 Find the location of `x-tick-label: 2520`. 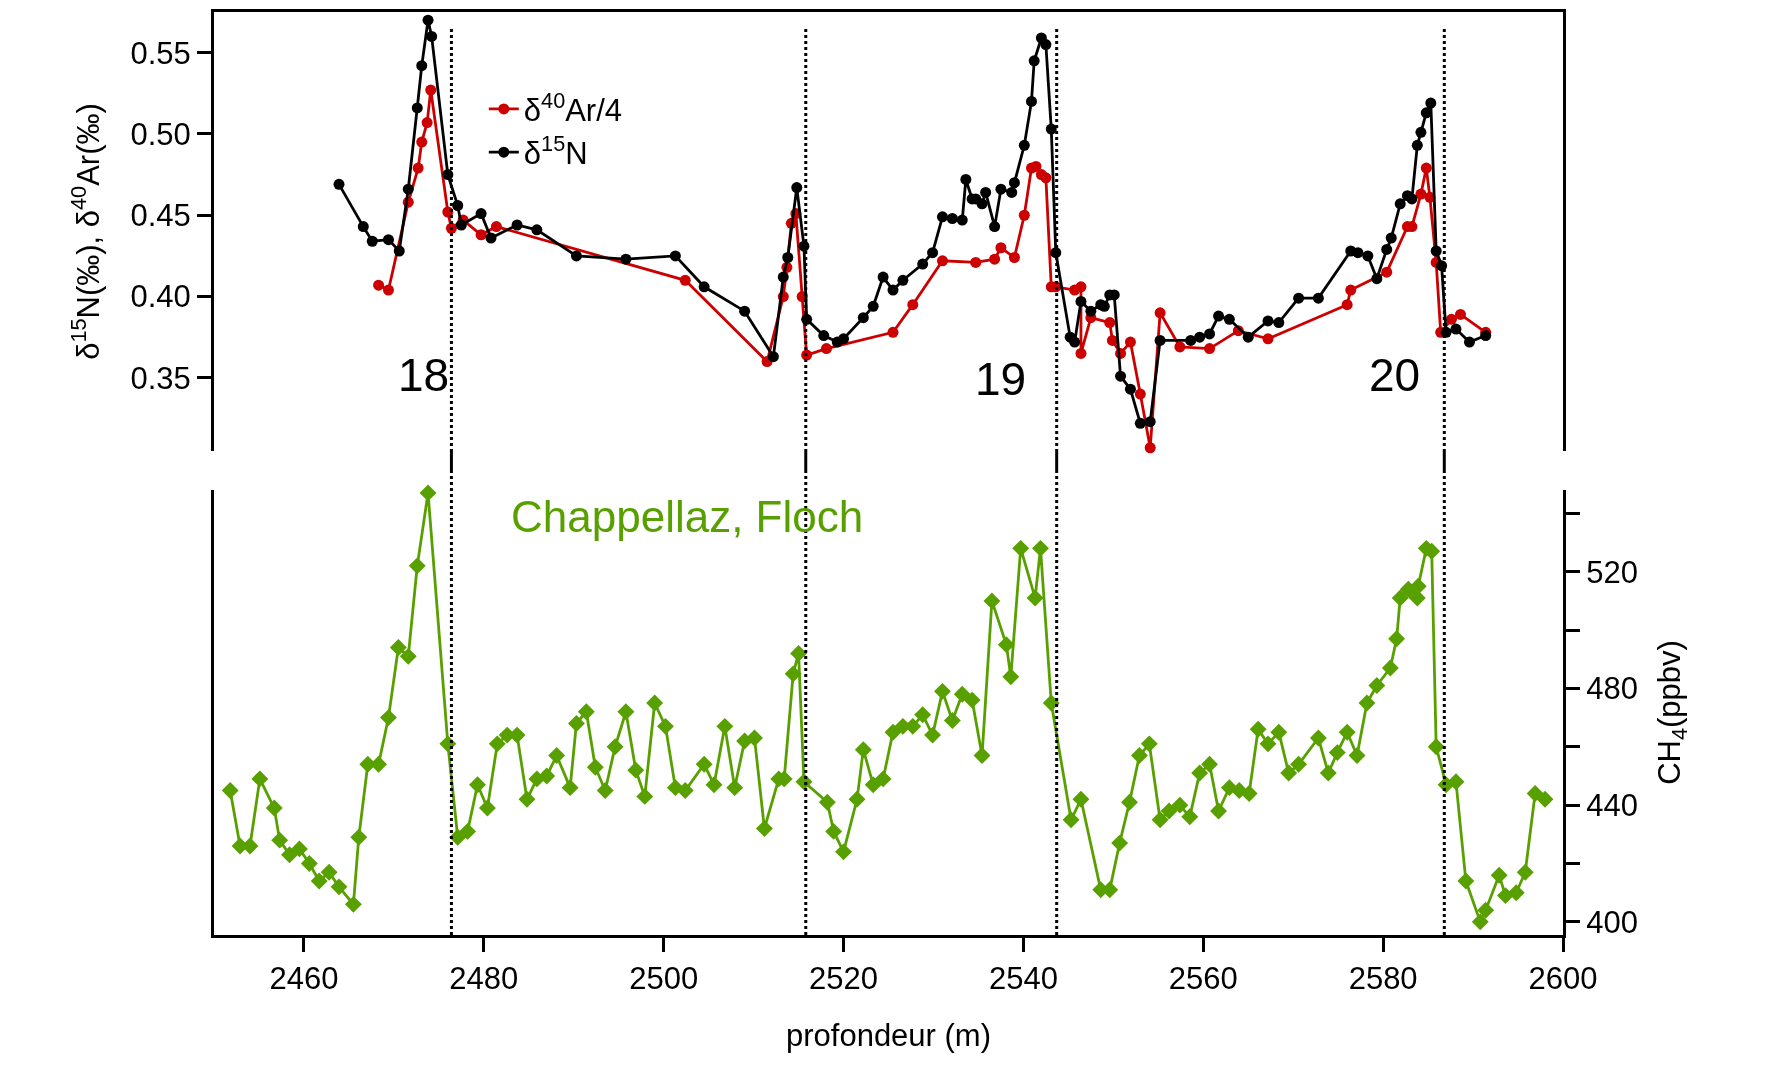

x-tick-label: 2520 is located at coordinates (844, 979).